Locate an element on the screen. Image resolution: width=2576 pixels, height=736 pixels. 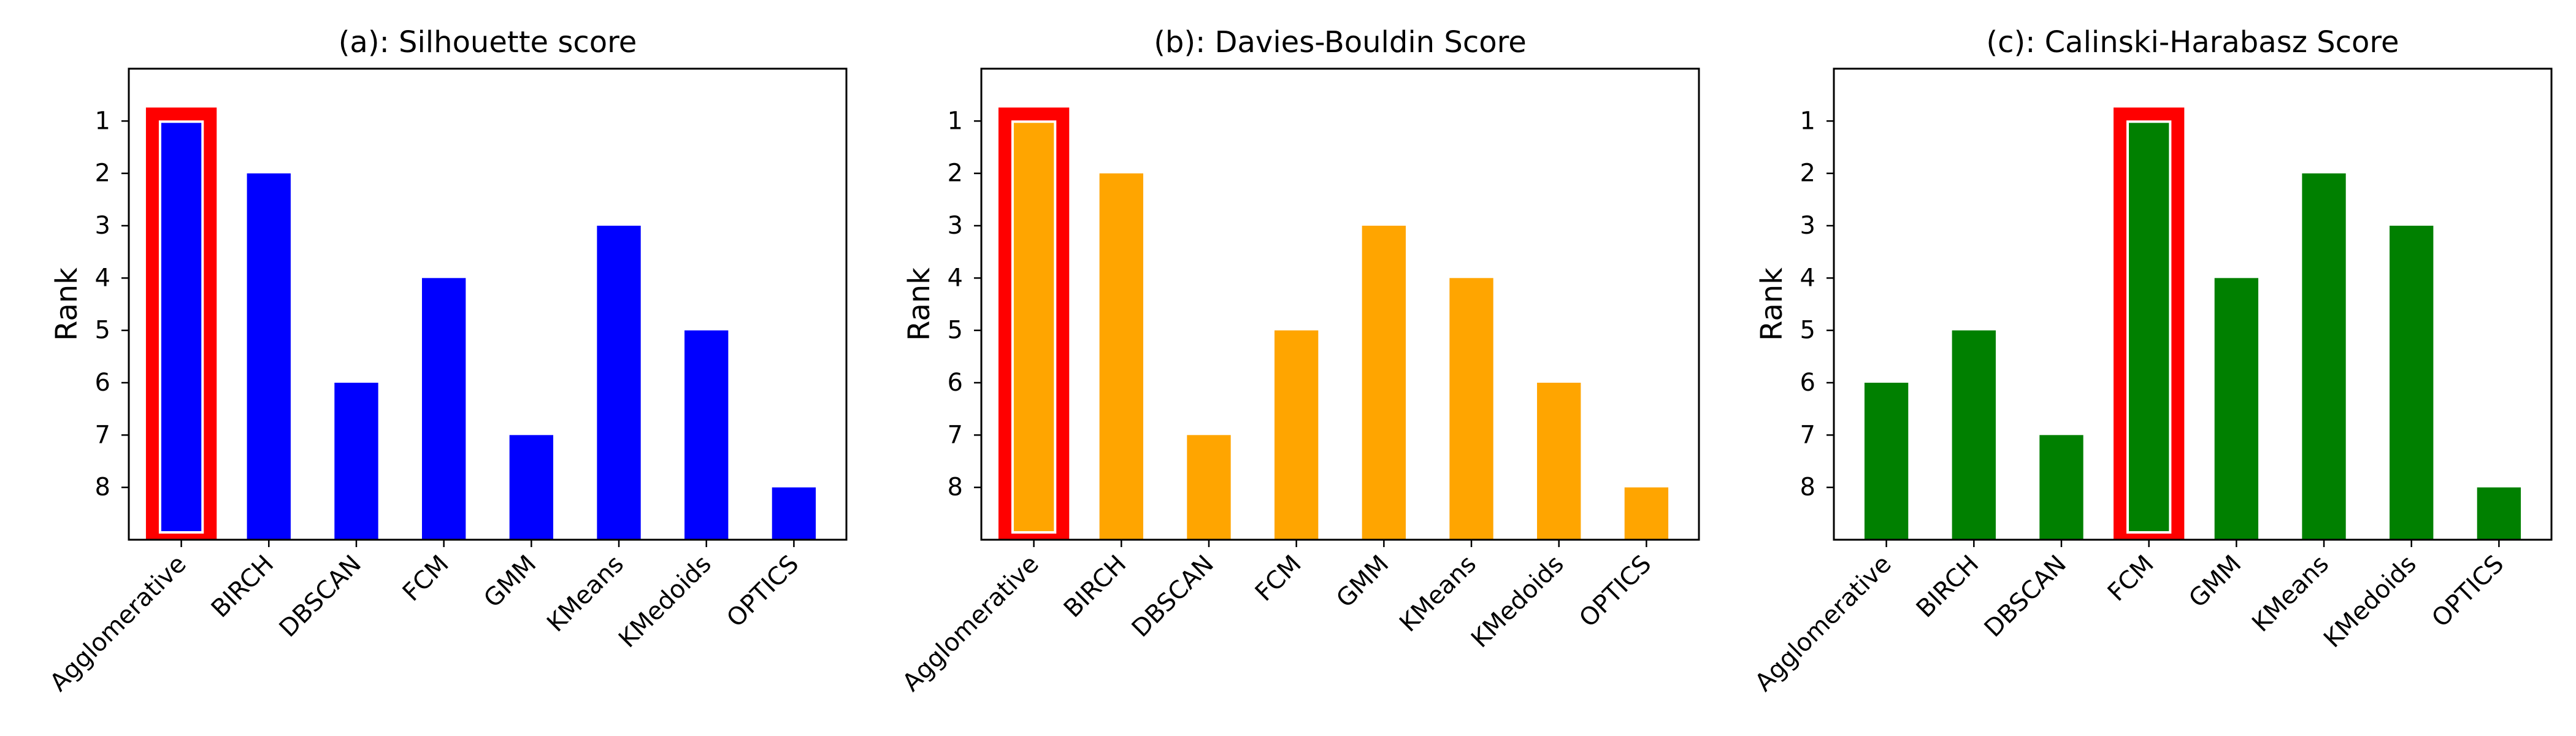
chart-title: (a): Silhouette score is located at coordinates (488, 42).